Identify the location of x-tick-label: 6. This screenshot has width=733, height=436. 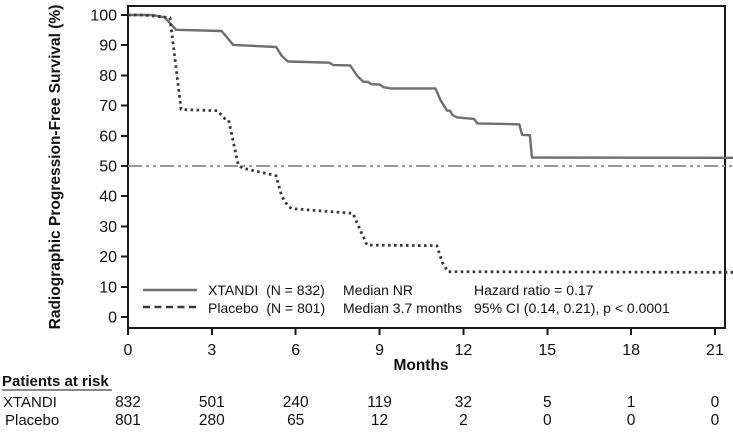
(295, 350).